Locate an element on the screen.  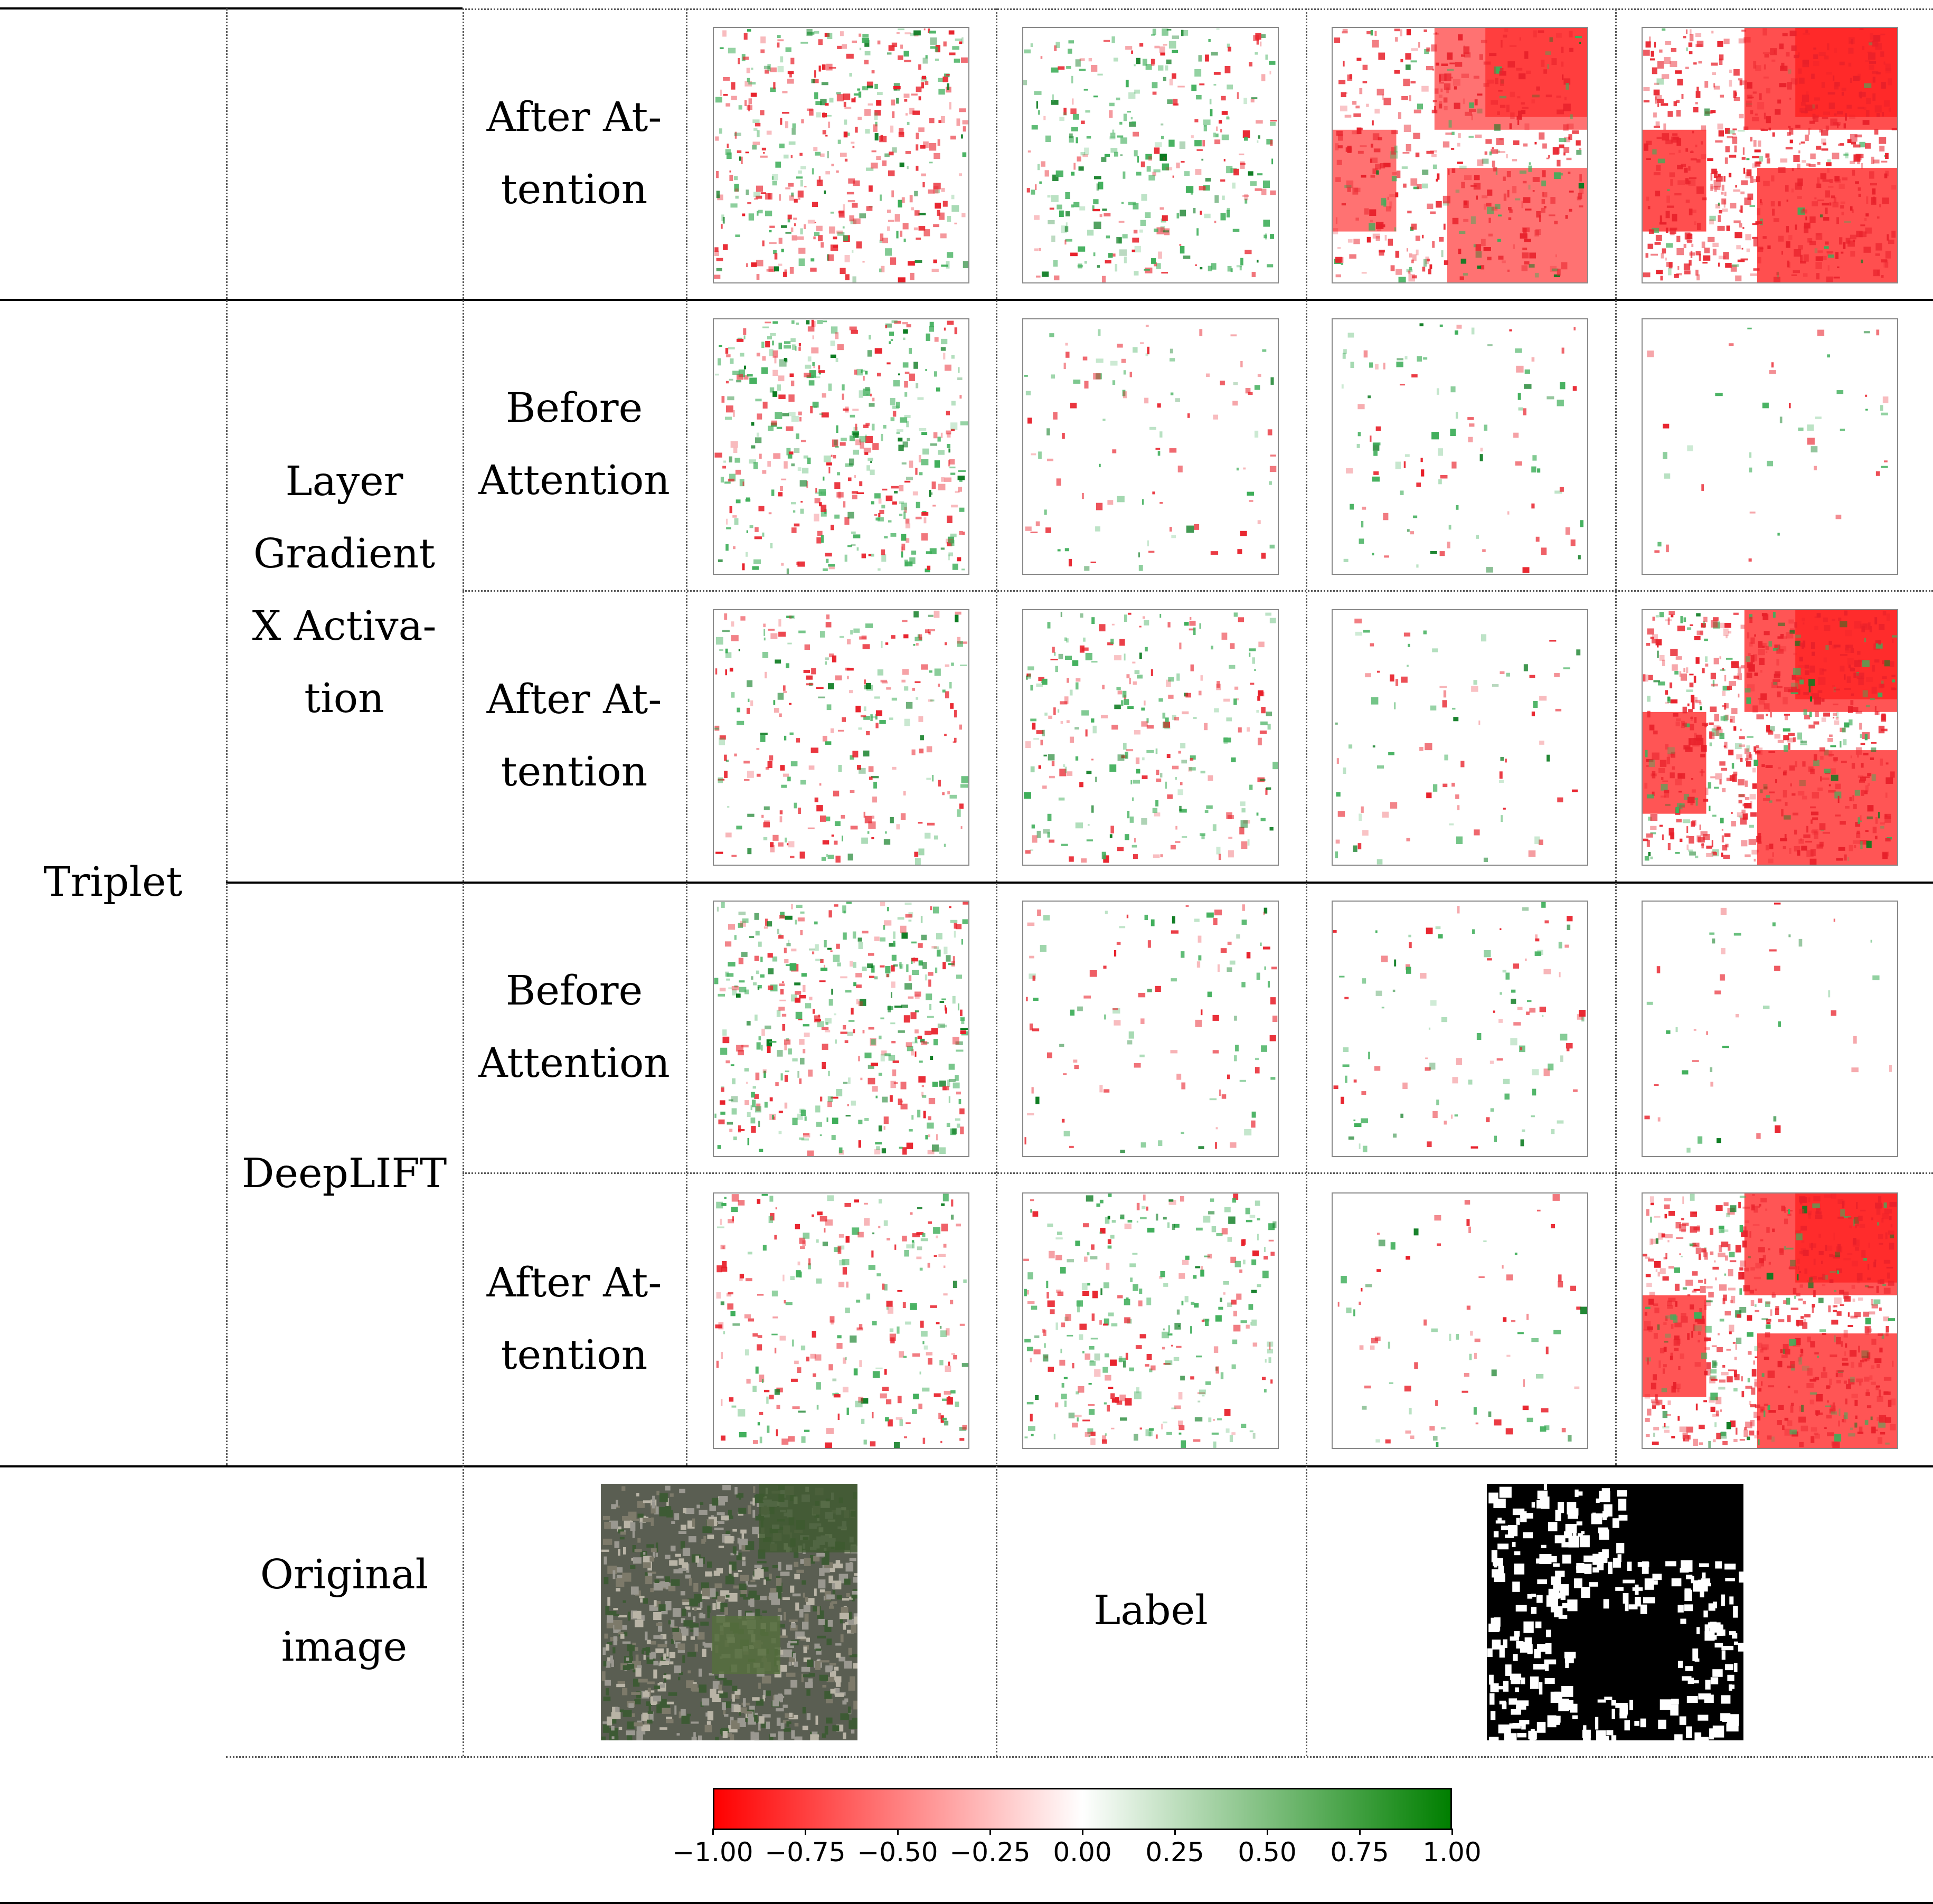
rule-bottom is located at coordinates (967, 1903).